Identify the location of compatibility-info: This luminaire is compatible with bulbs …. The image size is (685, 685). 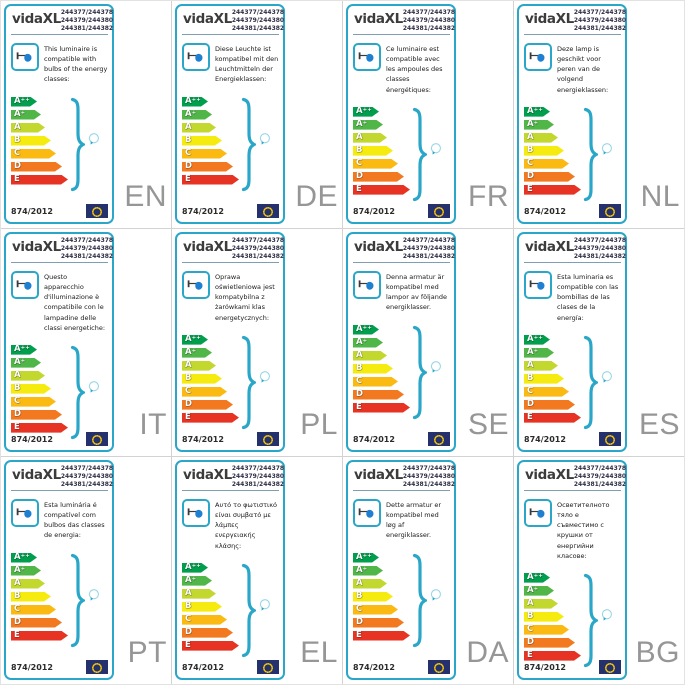
(59, 63).